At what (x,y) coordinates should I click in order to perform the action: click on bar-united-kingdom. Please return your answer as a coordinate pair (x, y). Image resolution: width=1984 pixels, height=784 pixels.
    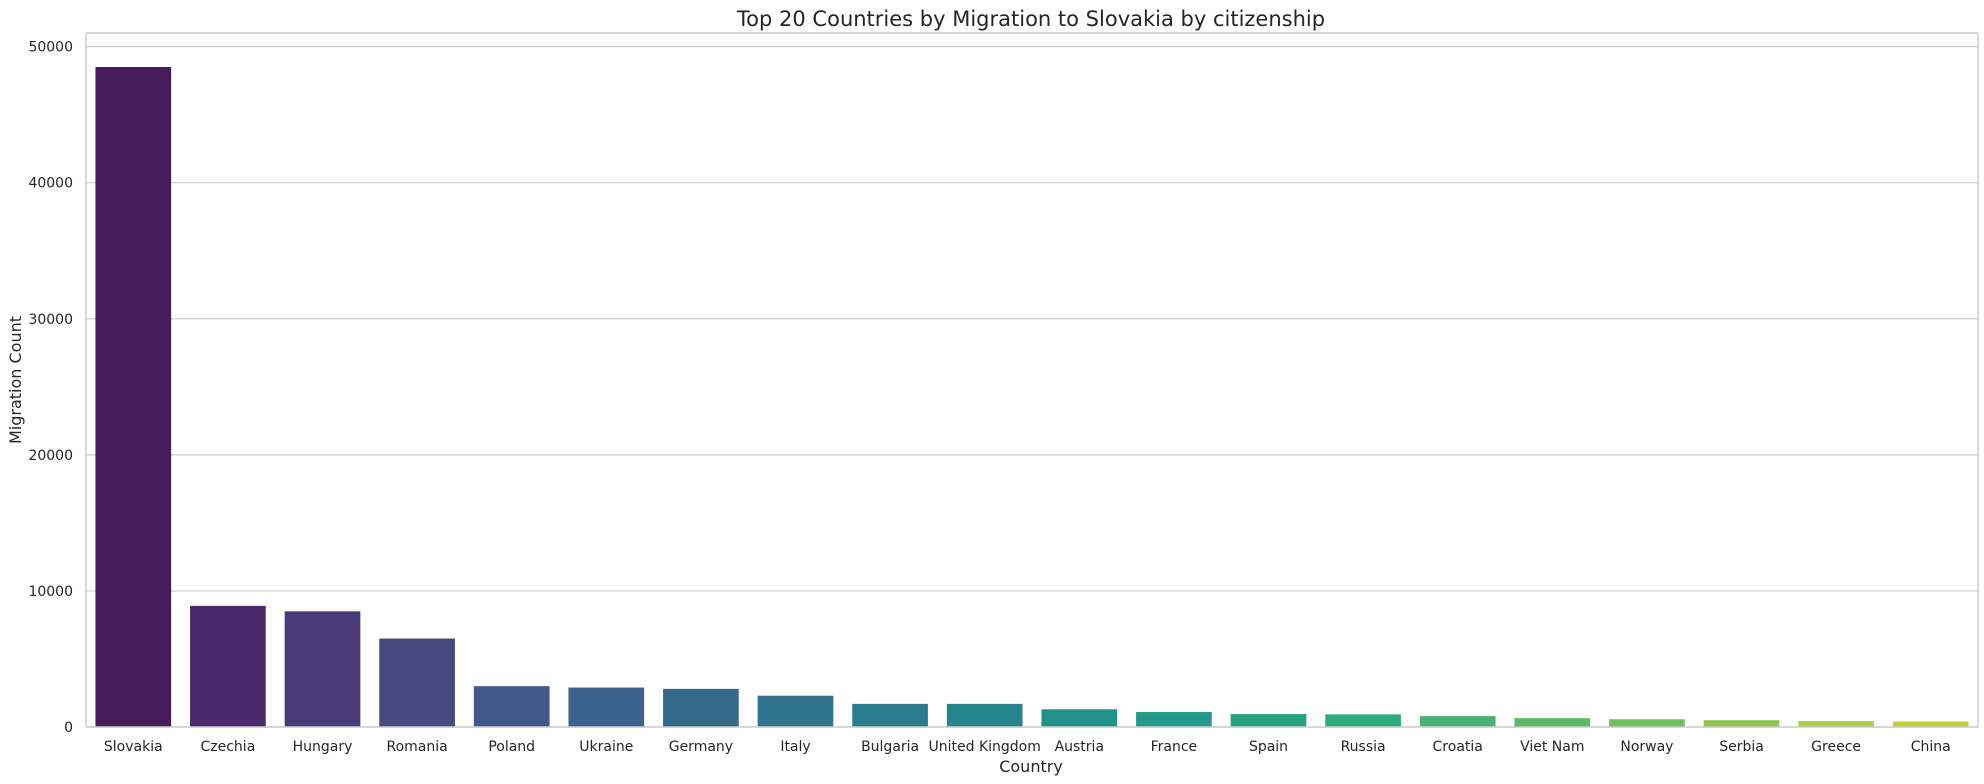
    Looking at the image, I should click on (984, 715).